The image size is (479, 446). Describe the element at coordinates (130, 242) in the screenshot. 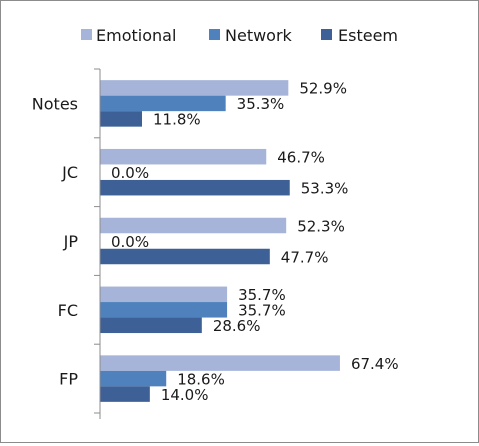

I see `data-label-jp-network: 0.0%` at that location.